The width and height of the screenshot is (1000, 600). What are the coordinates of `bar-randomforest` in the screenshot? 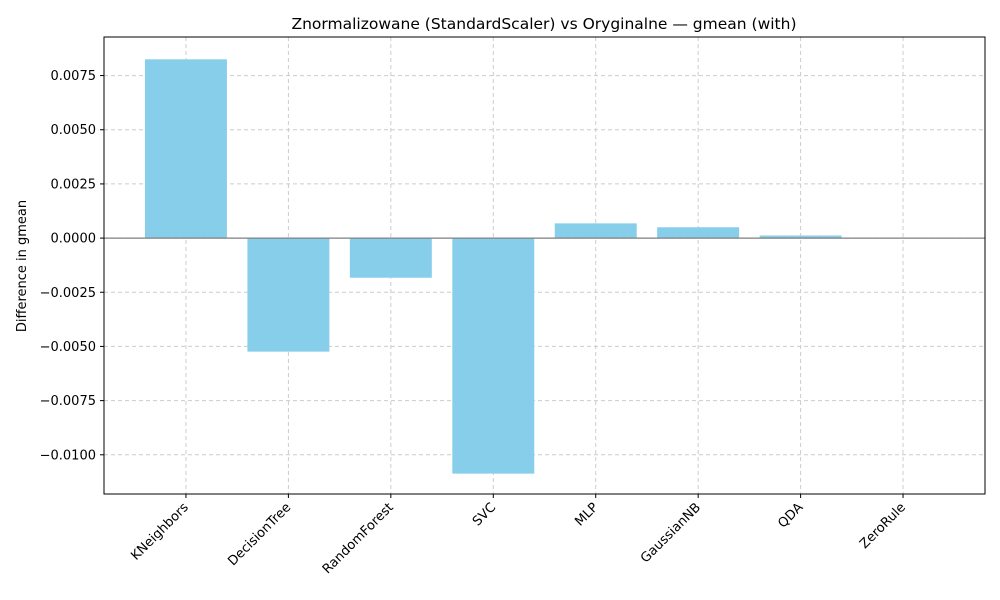 It's located at (390, 258).